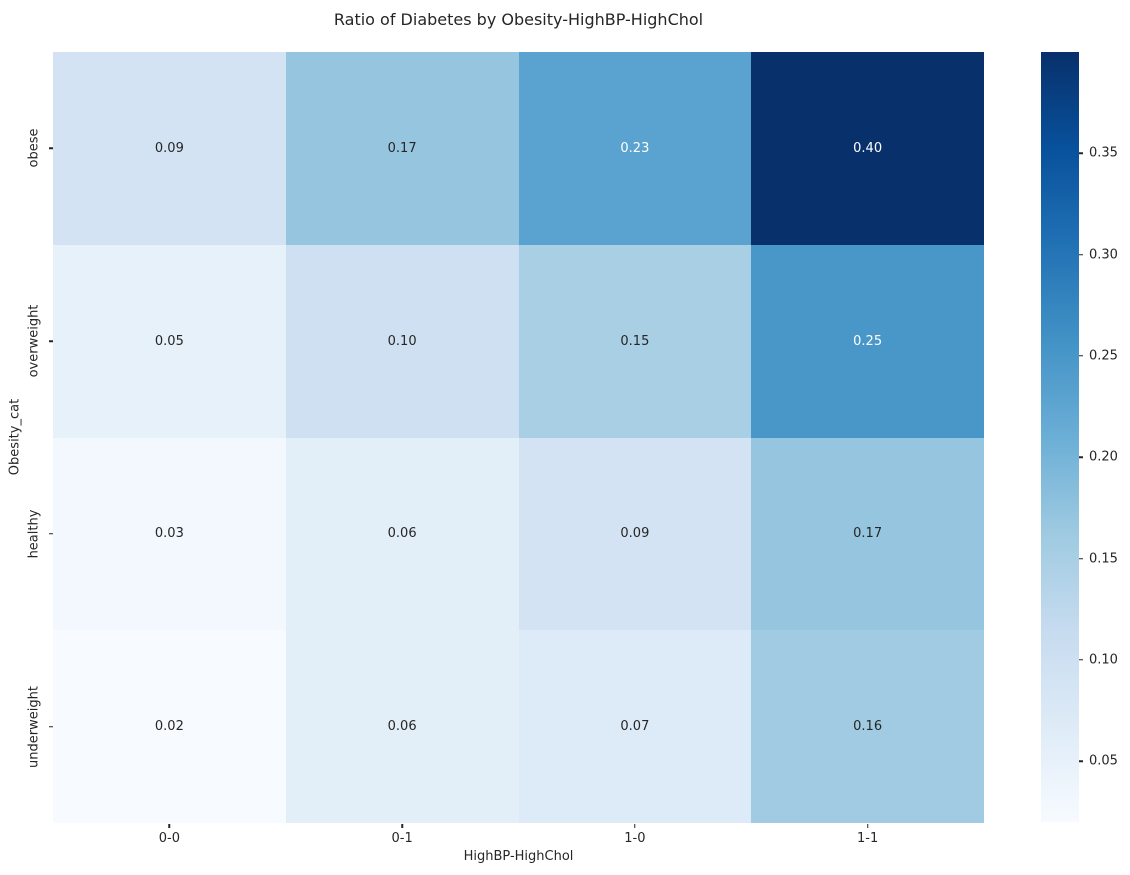  I want to click on colorbar-tick-label: 0.25, so click(1103, 356).